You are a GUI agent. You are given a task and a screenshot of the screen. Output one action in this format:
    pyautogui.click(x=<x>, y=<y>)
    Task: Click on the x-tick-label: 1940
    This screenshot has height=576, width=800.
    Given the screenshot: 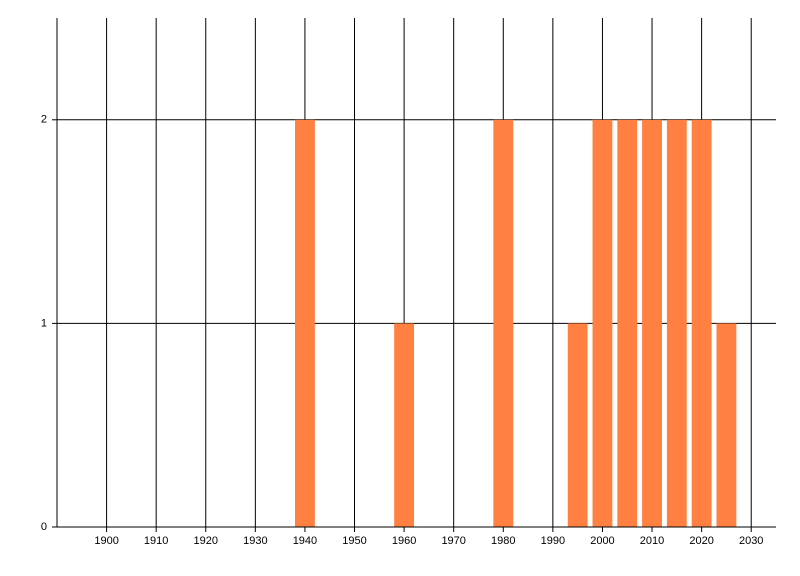 What is the action you would take?
    pyautogui.click(x=305, y=541)
    